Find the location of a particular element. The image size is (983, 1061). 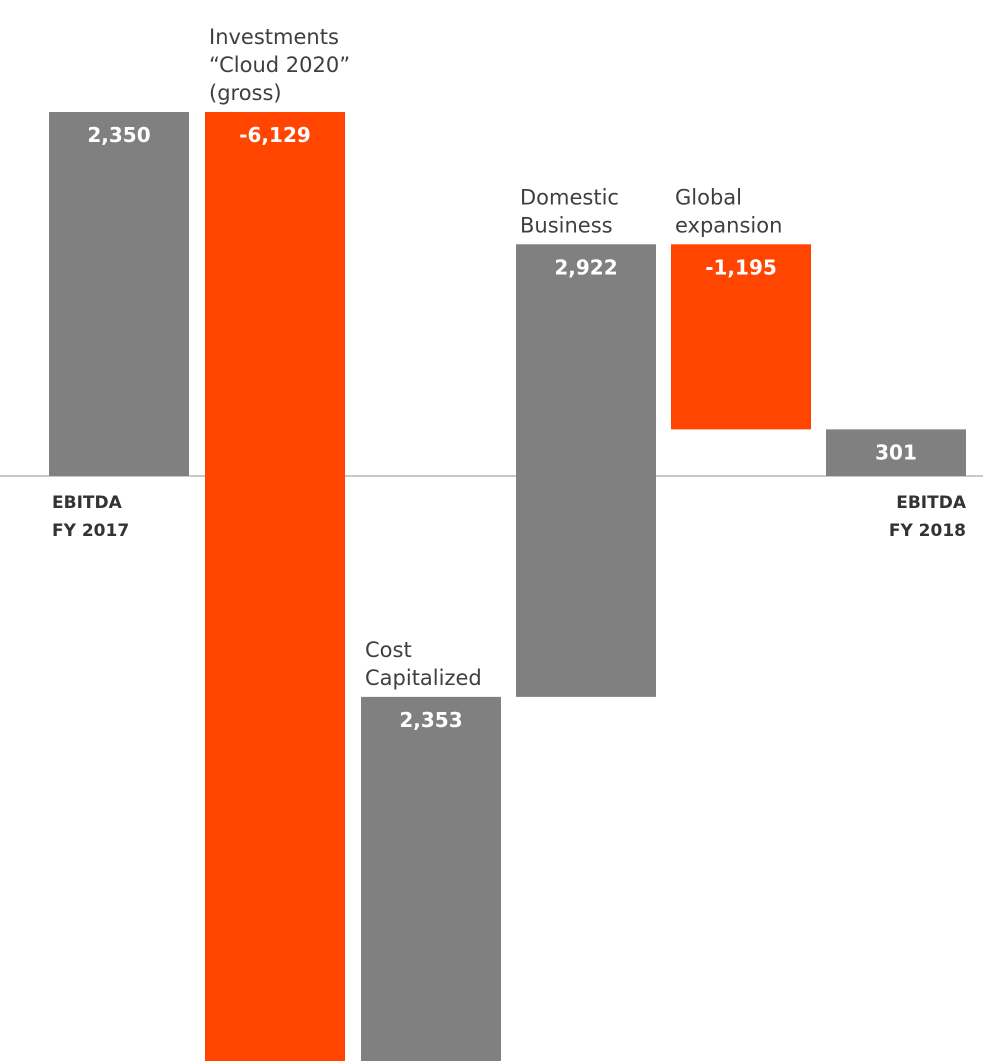

value-label-cost-capitalized: 2,353 is located at coordinates (430, 720).